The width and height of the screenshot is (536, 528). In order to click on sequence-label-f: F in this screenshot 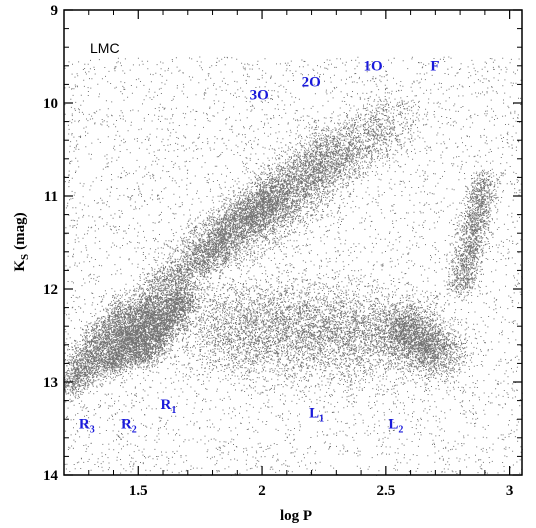, I will do `click(434, 66)`.